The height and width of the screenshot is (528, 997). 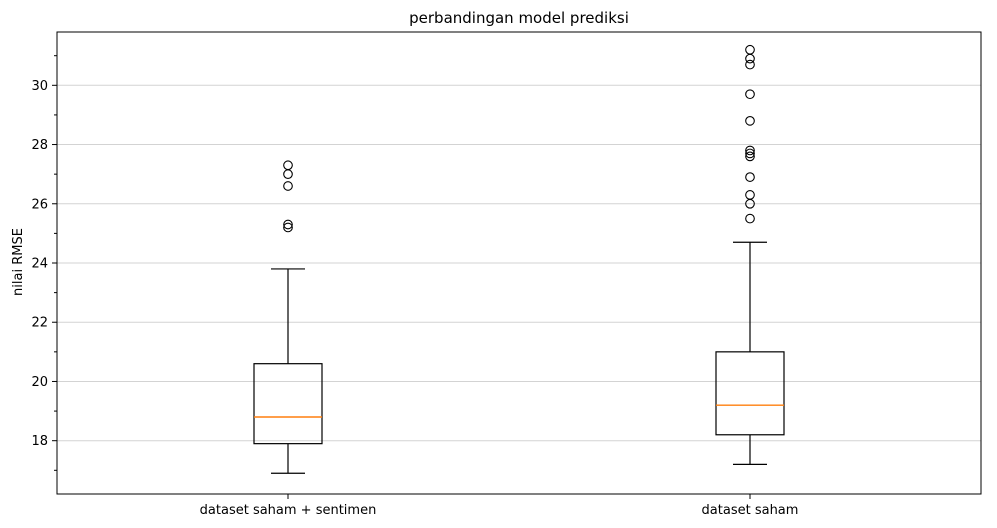 I want to click on y-tick-label: 24, so click(x=39, y=264).